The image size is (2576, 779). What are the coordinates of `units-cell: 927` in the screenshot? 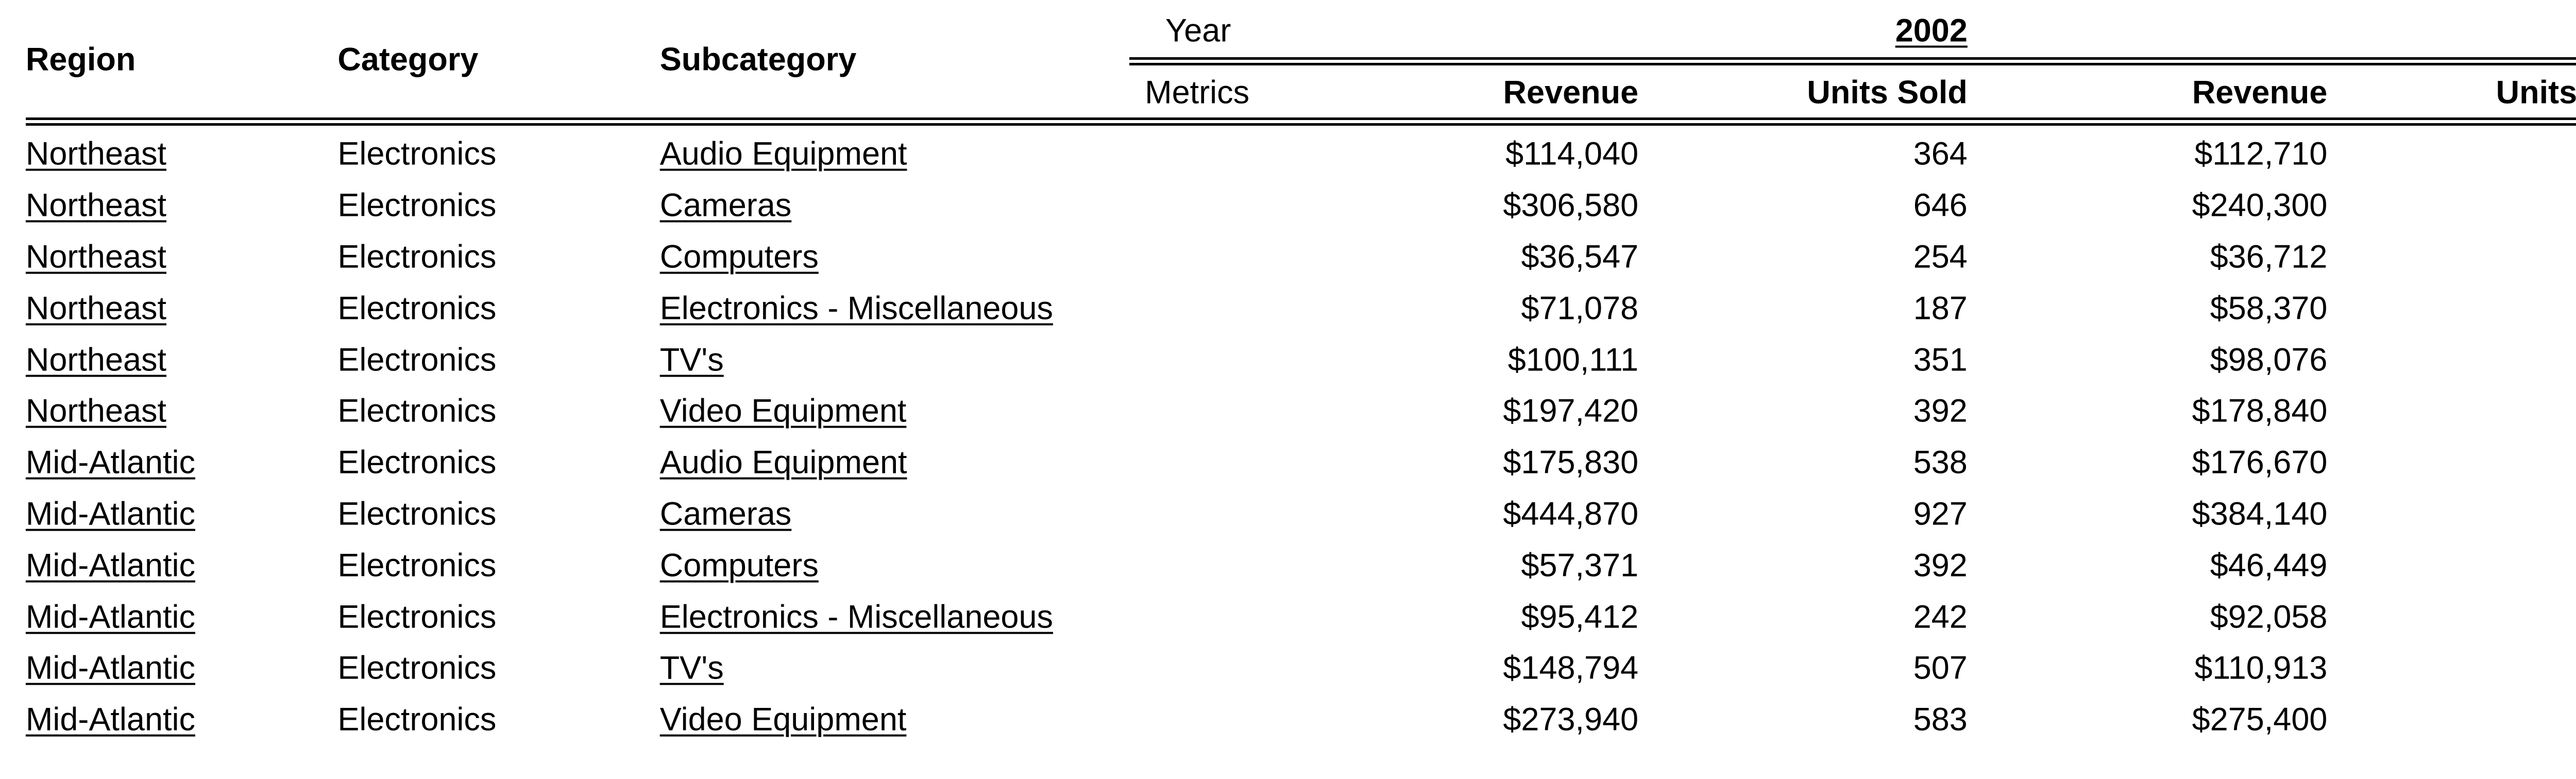 It's located at (1940, 514).